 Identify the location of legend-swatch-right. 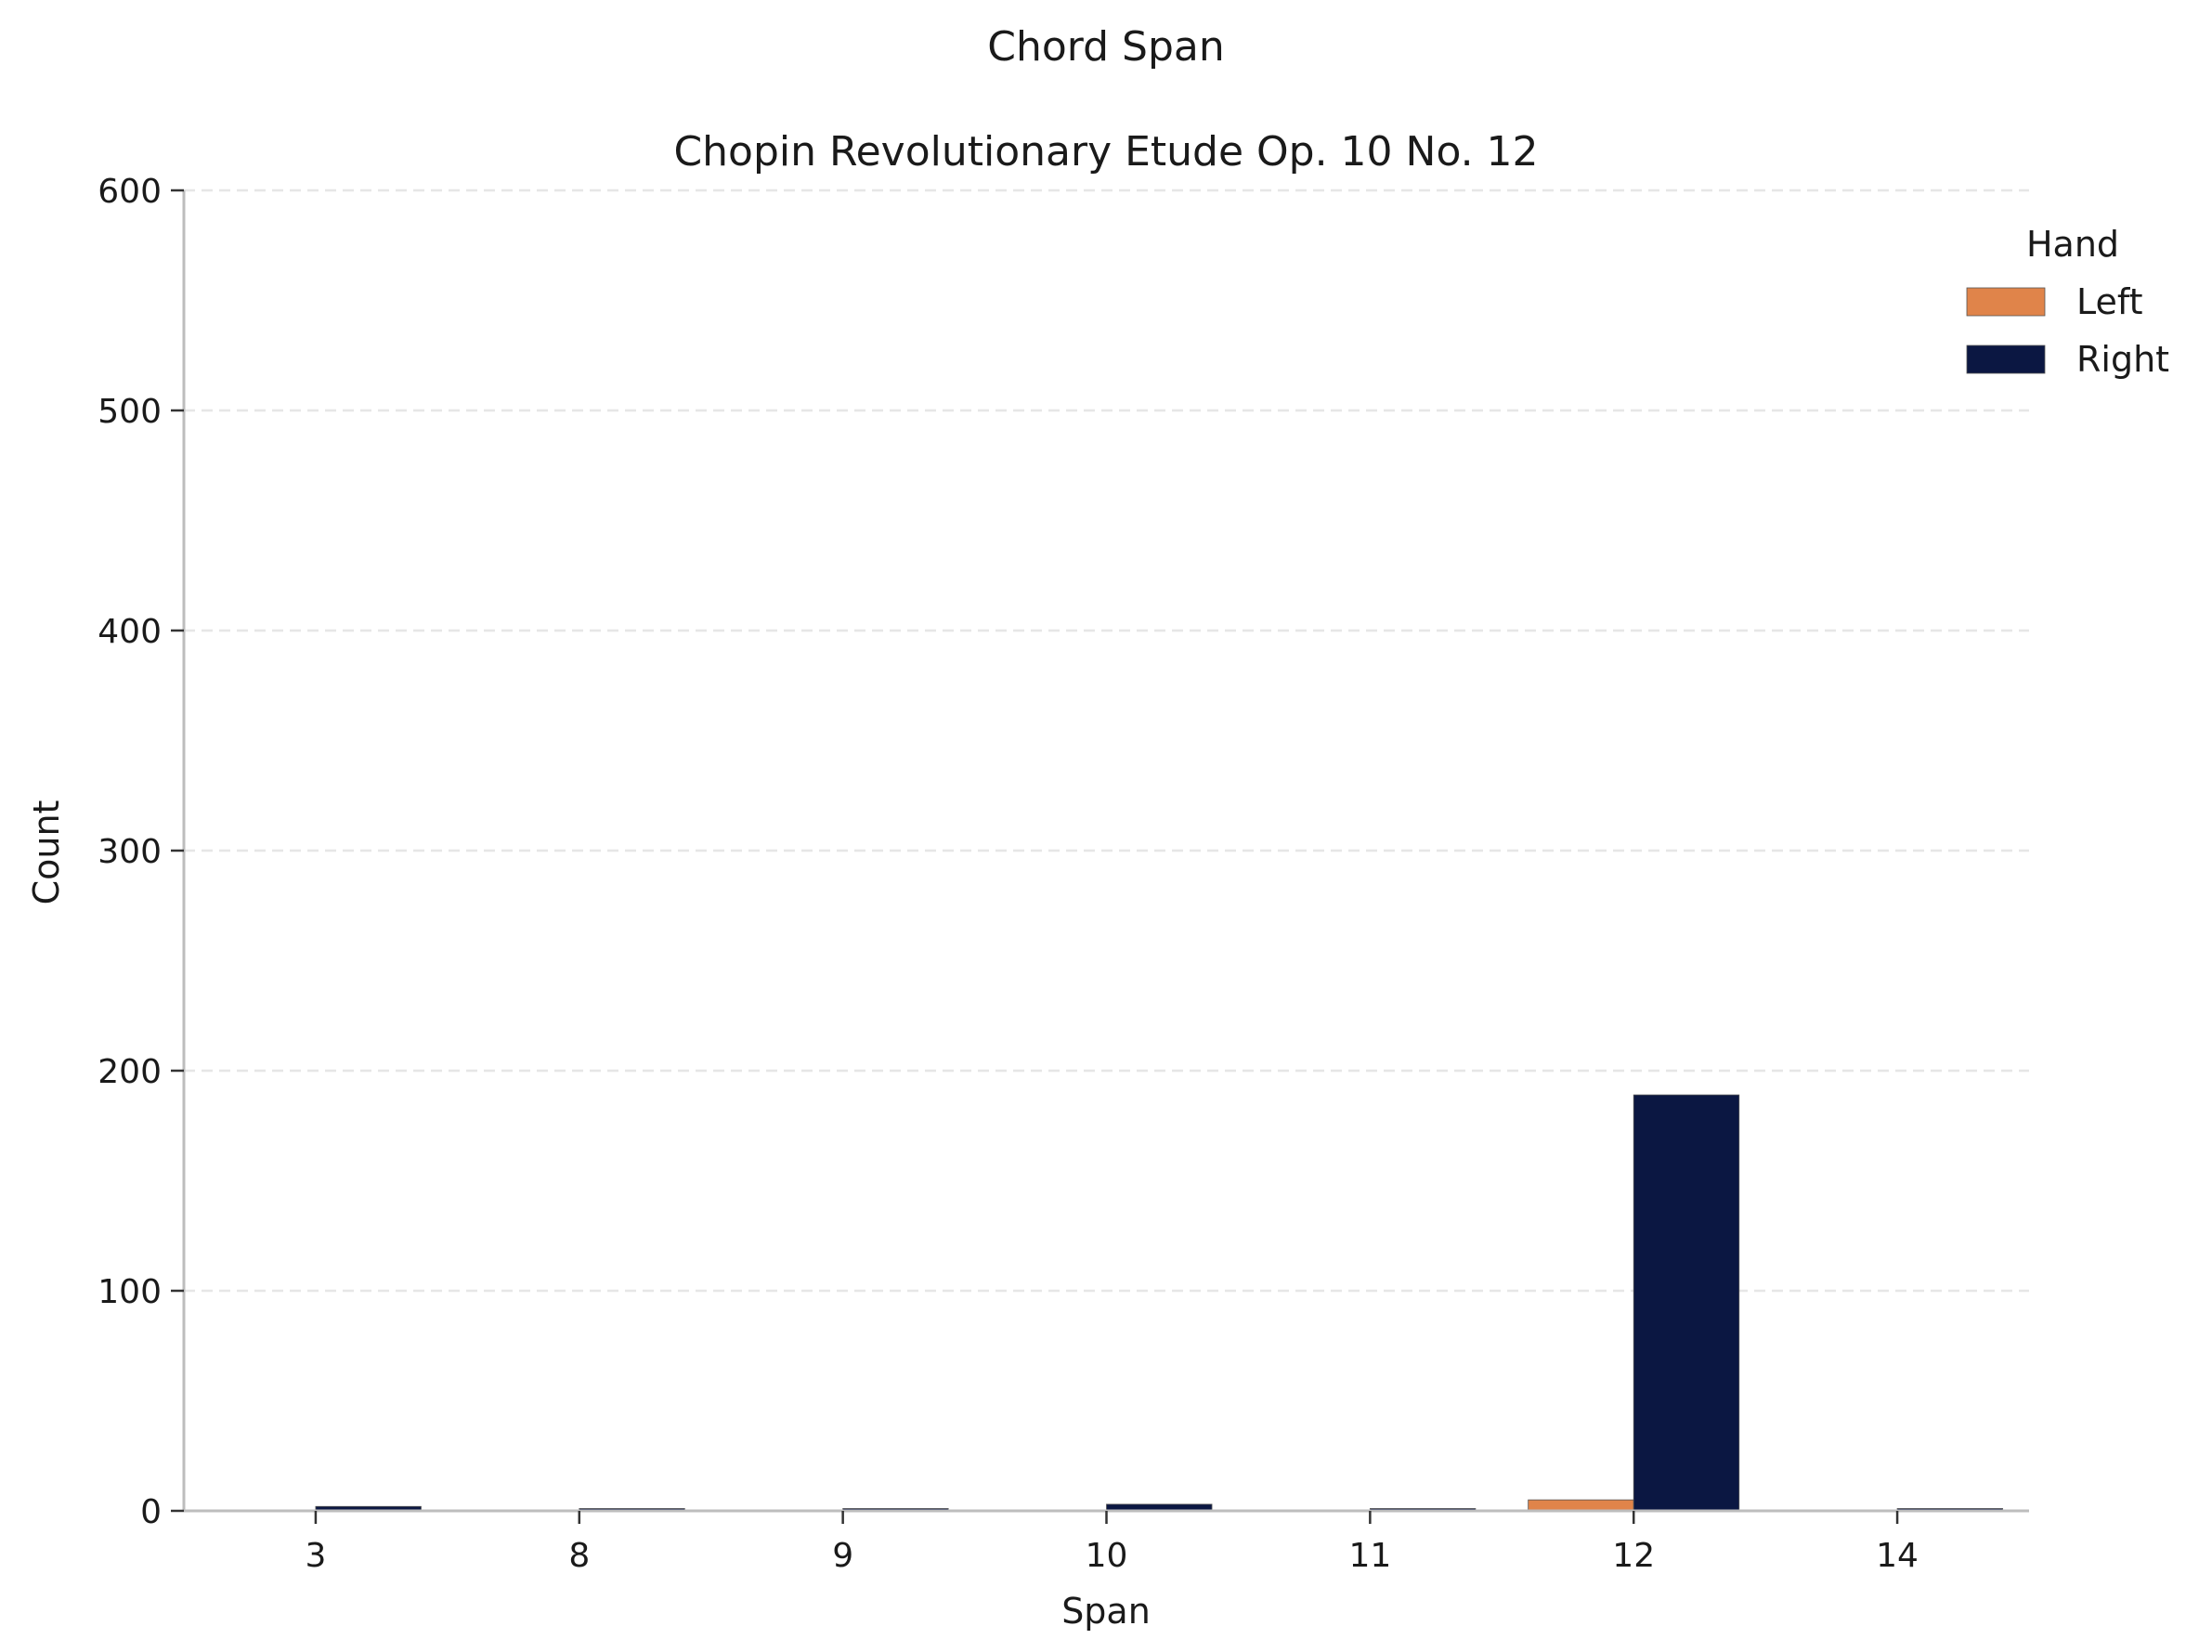
(2006, 360).